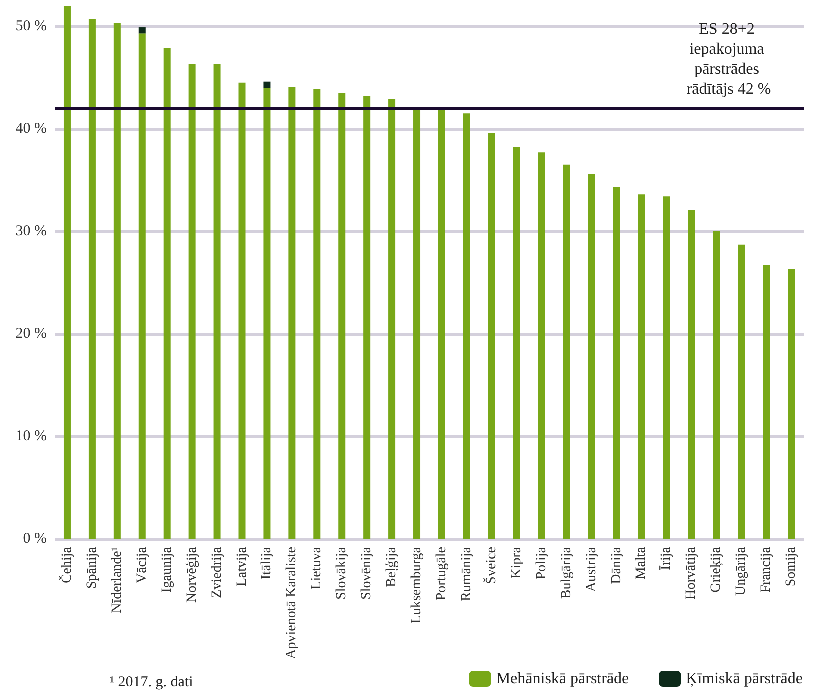 This screenshot has height=694, width=816. Describe the element at coordinates (267, 563) in the screenshot. I see `x-tick-label: Itālija` at that location.